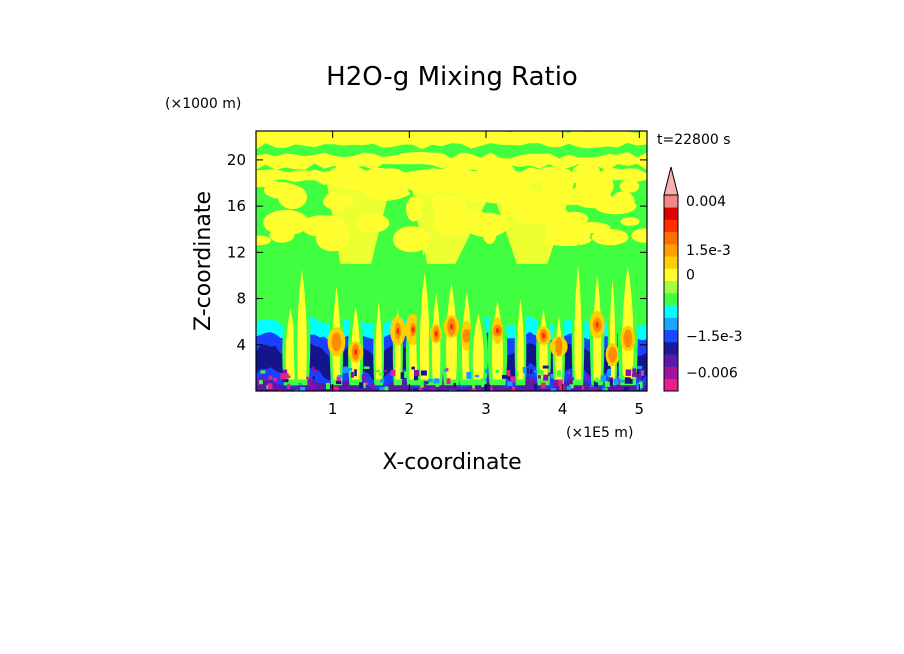  I want to click on colorbar-label: −1.5e-3, so click(714, 337).